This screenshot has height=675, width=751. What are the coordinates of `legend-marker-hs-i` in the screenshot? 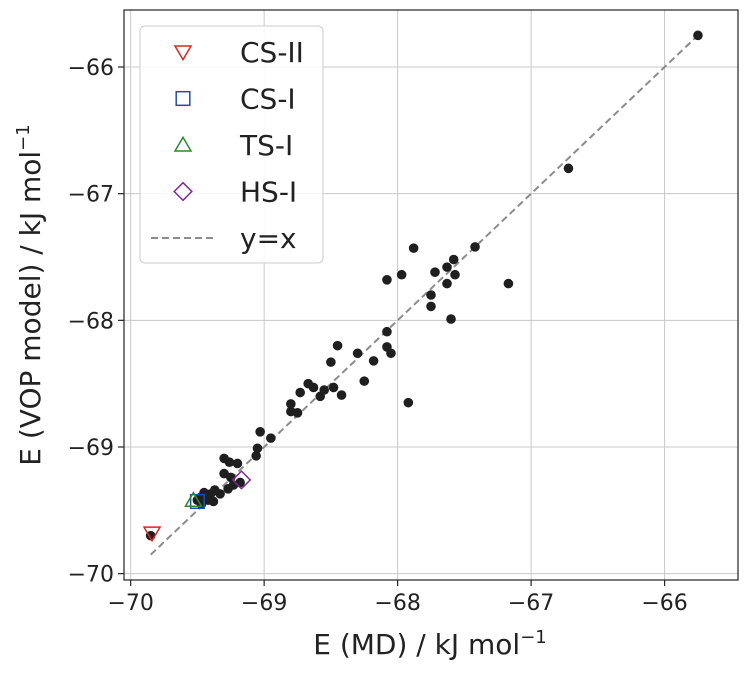 It's located at (183, 191).